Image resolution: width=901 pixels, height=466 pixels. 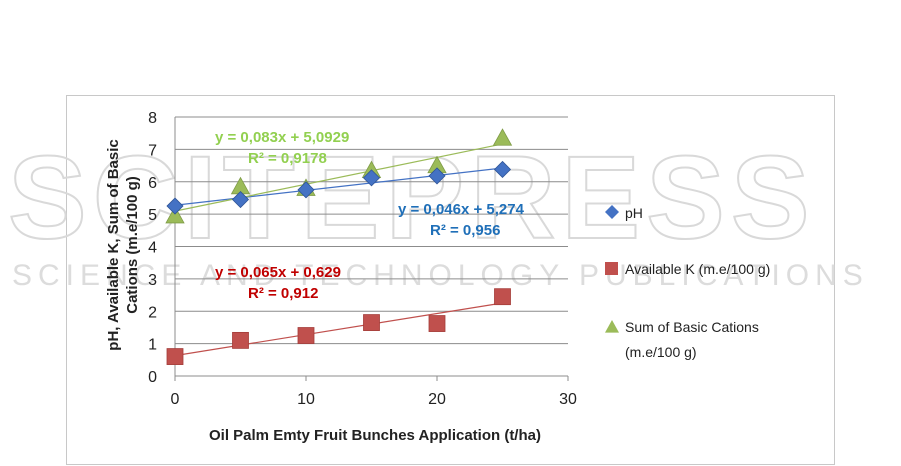 What do you see at coordinates (152, 280) in the screenshot?
I see `y-tick-label: 3` at bounding box center [152, 280].